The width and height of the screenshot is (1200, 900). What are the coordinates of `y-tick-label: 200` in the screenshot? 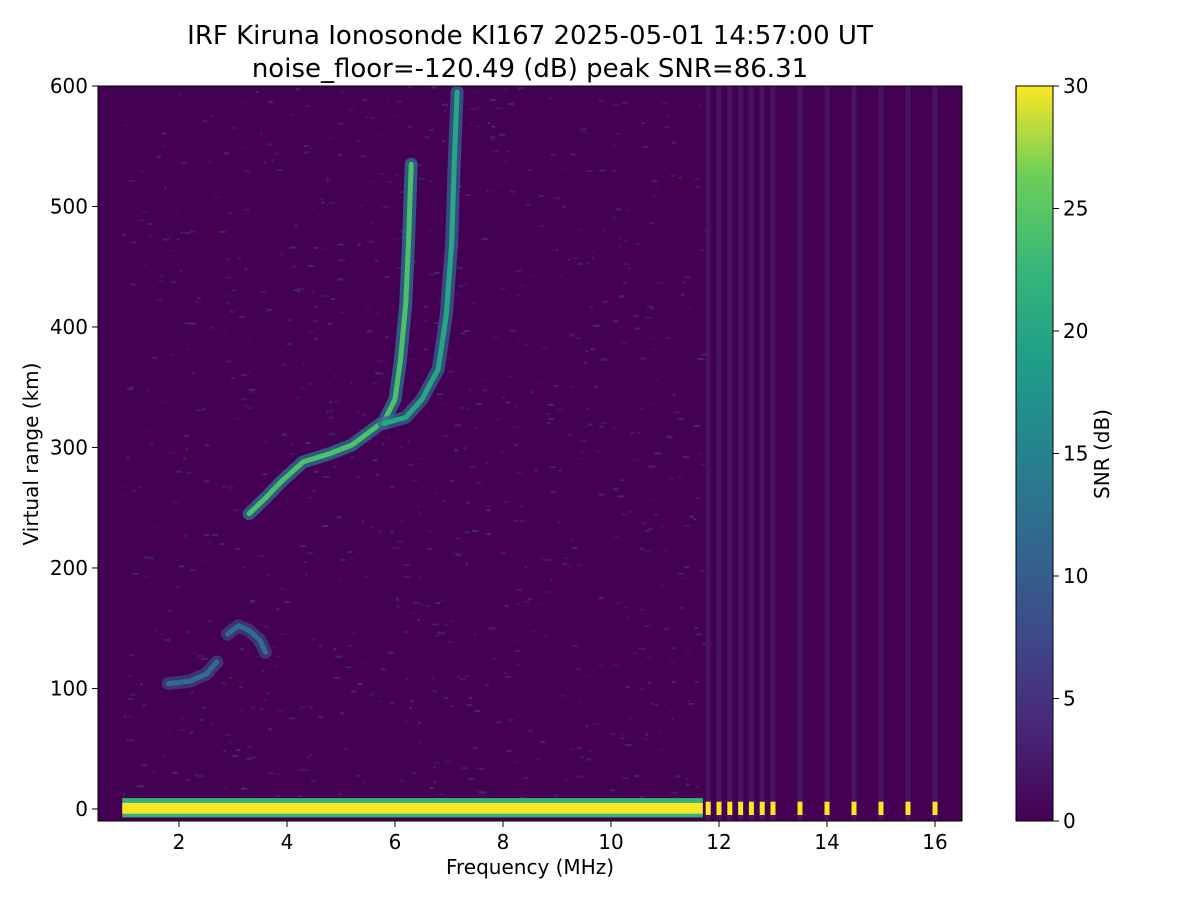 It's located at (69, 568).